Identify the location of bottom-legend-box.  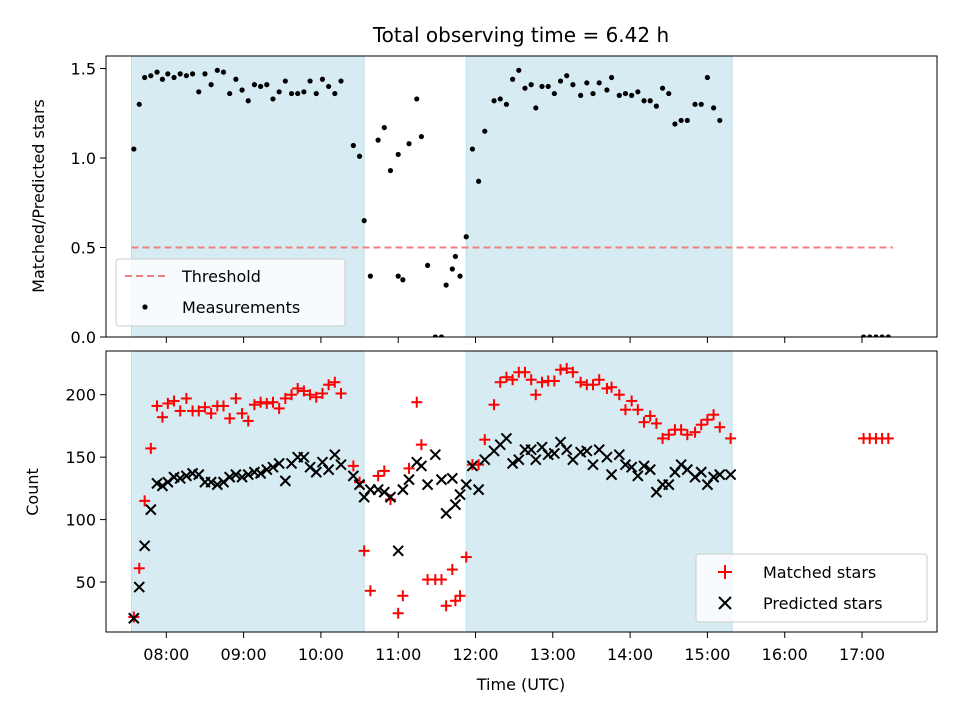
(811, 588).